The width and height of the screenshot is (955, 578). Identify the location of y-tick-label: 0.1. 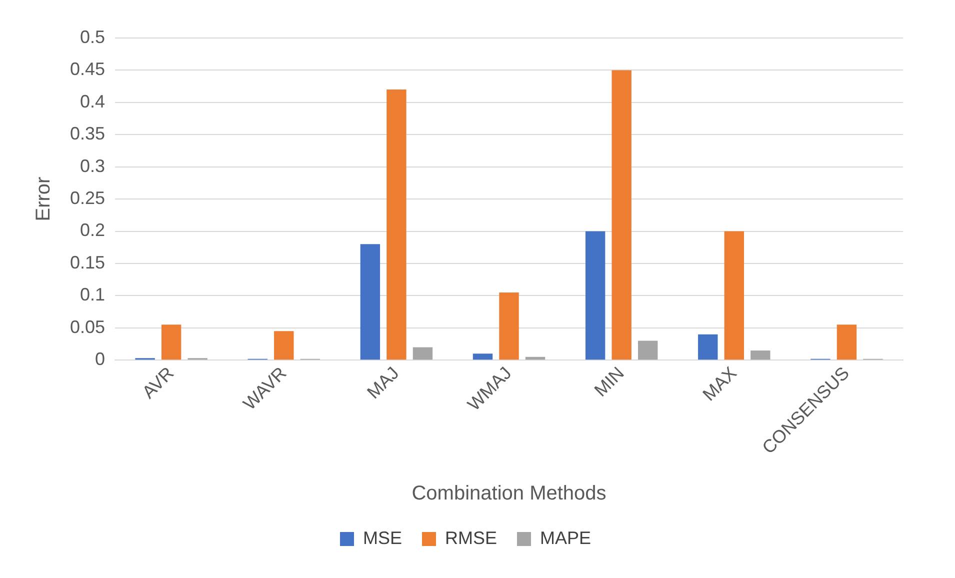
(93, 294).